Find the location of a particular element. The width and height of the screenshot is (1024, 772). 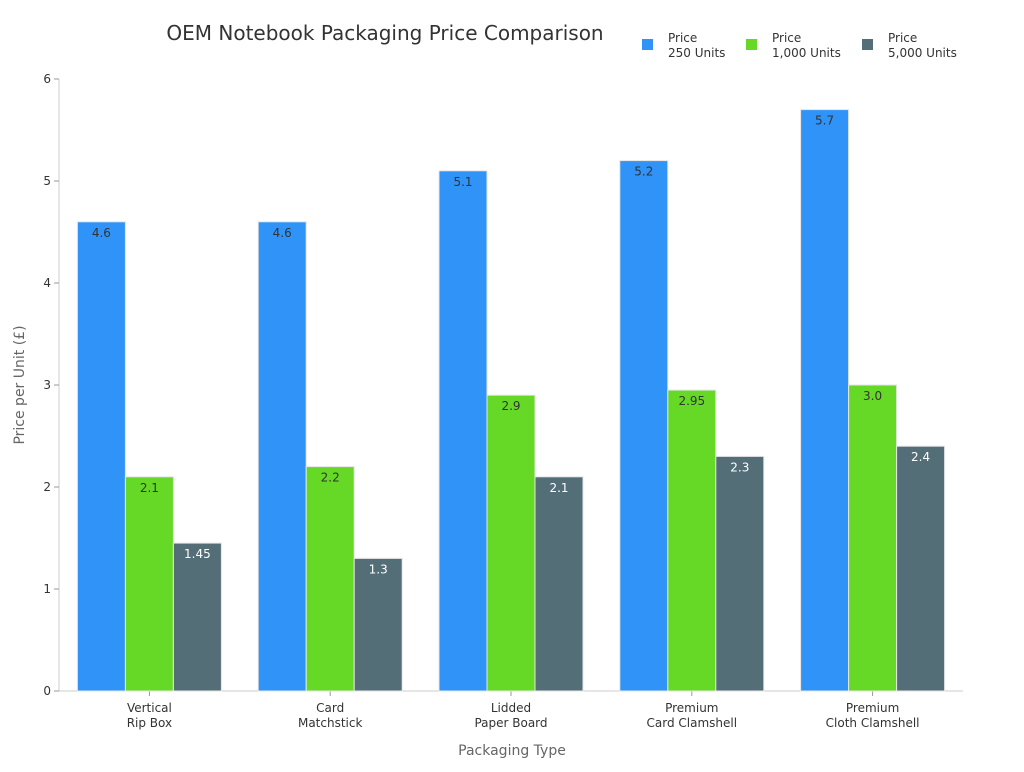

x-tick-label: Lidded is located at coordinates (511, 708).